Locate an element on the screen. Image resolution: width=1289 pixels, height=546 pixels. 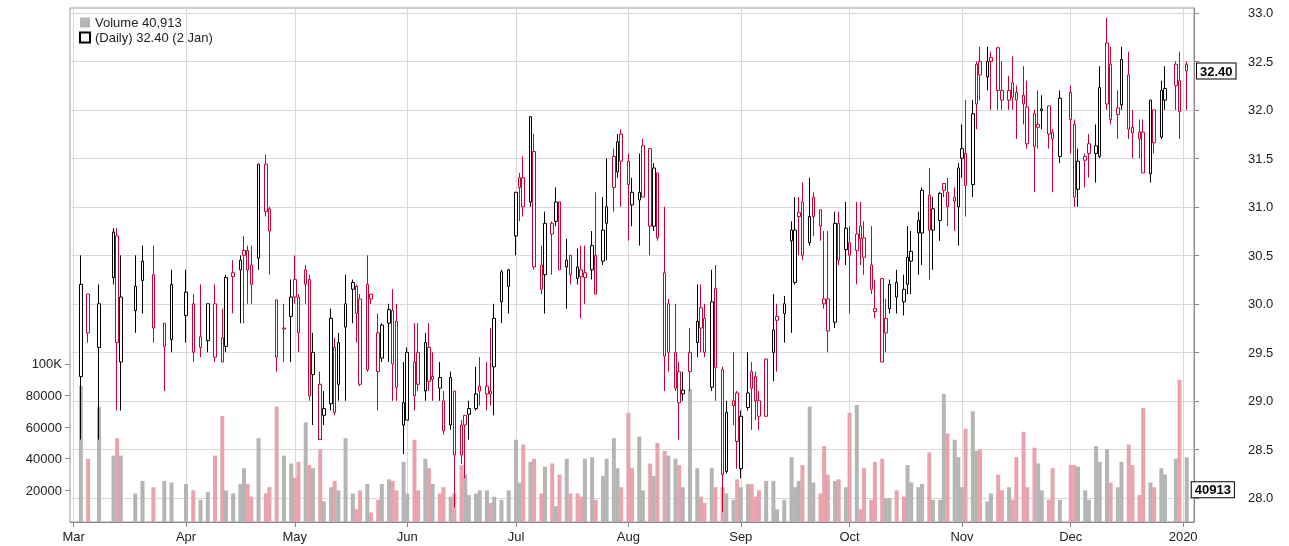
y-tick-label: 100K is located at coordinates (47, 364).